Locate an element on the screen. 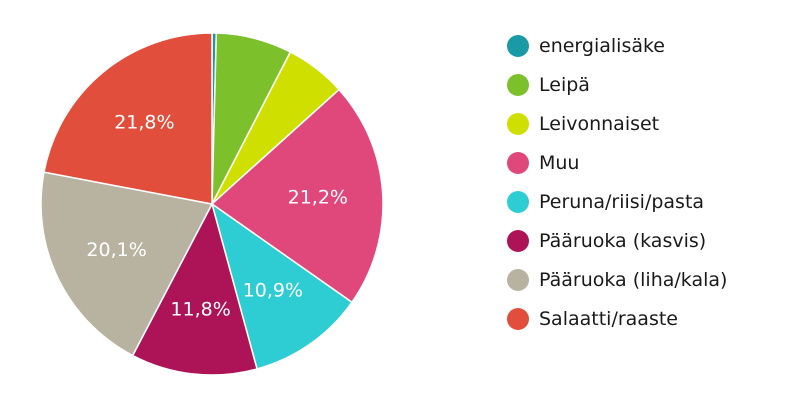 Image resolution: width=791 pixels, height=405 pixels. pie-slice-salaatti-raaste is located at coordinates (128, 118).